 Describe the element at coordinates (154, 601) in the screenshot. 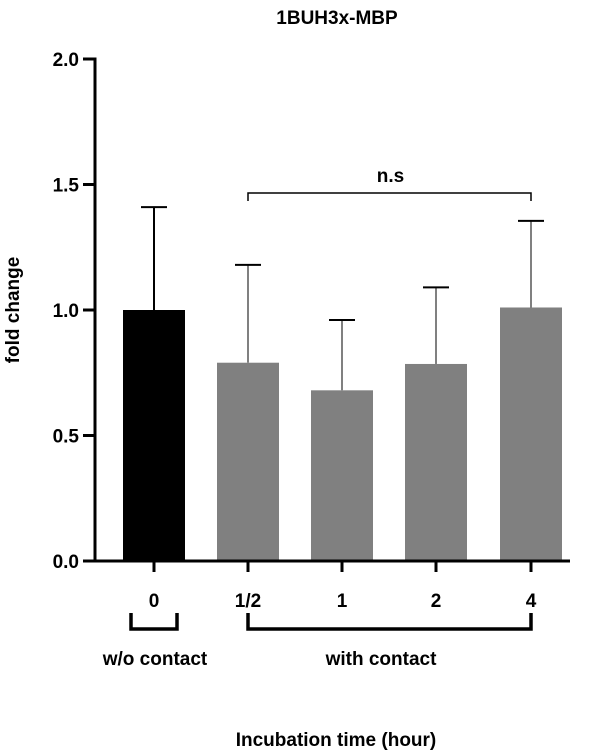

I see `x-tick-label: 0` at that location.